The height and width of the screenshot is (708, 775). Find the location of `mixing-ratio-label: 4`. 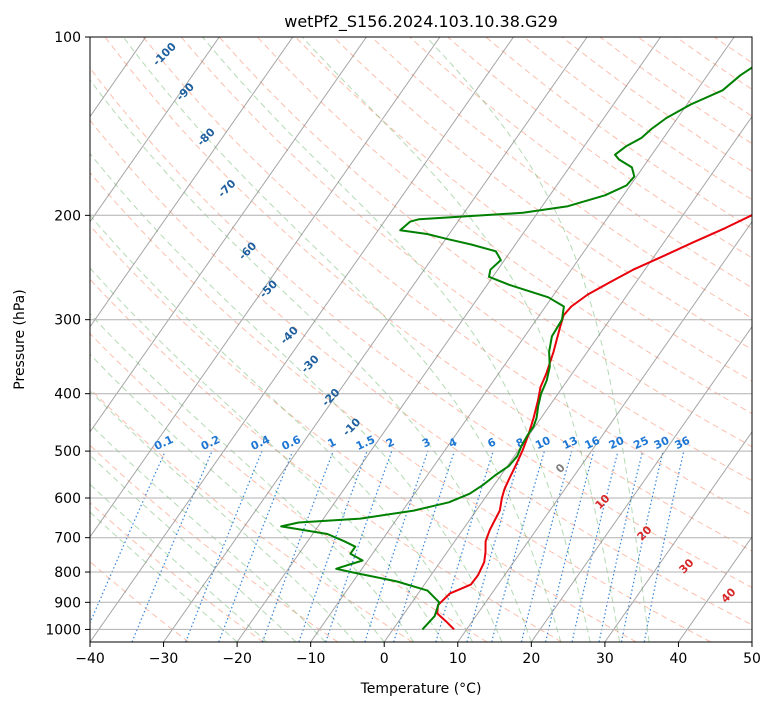

mixing-ratio-label: 4 is located at coordinates (453, 442).